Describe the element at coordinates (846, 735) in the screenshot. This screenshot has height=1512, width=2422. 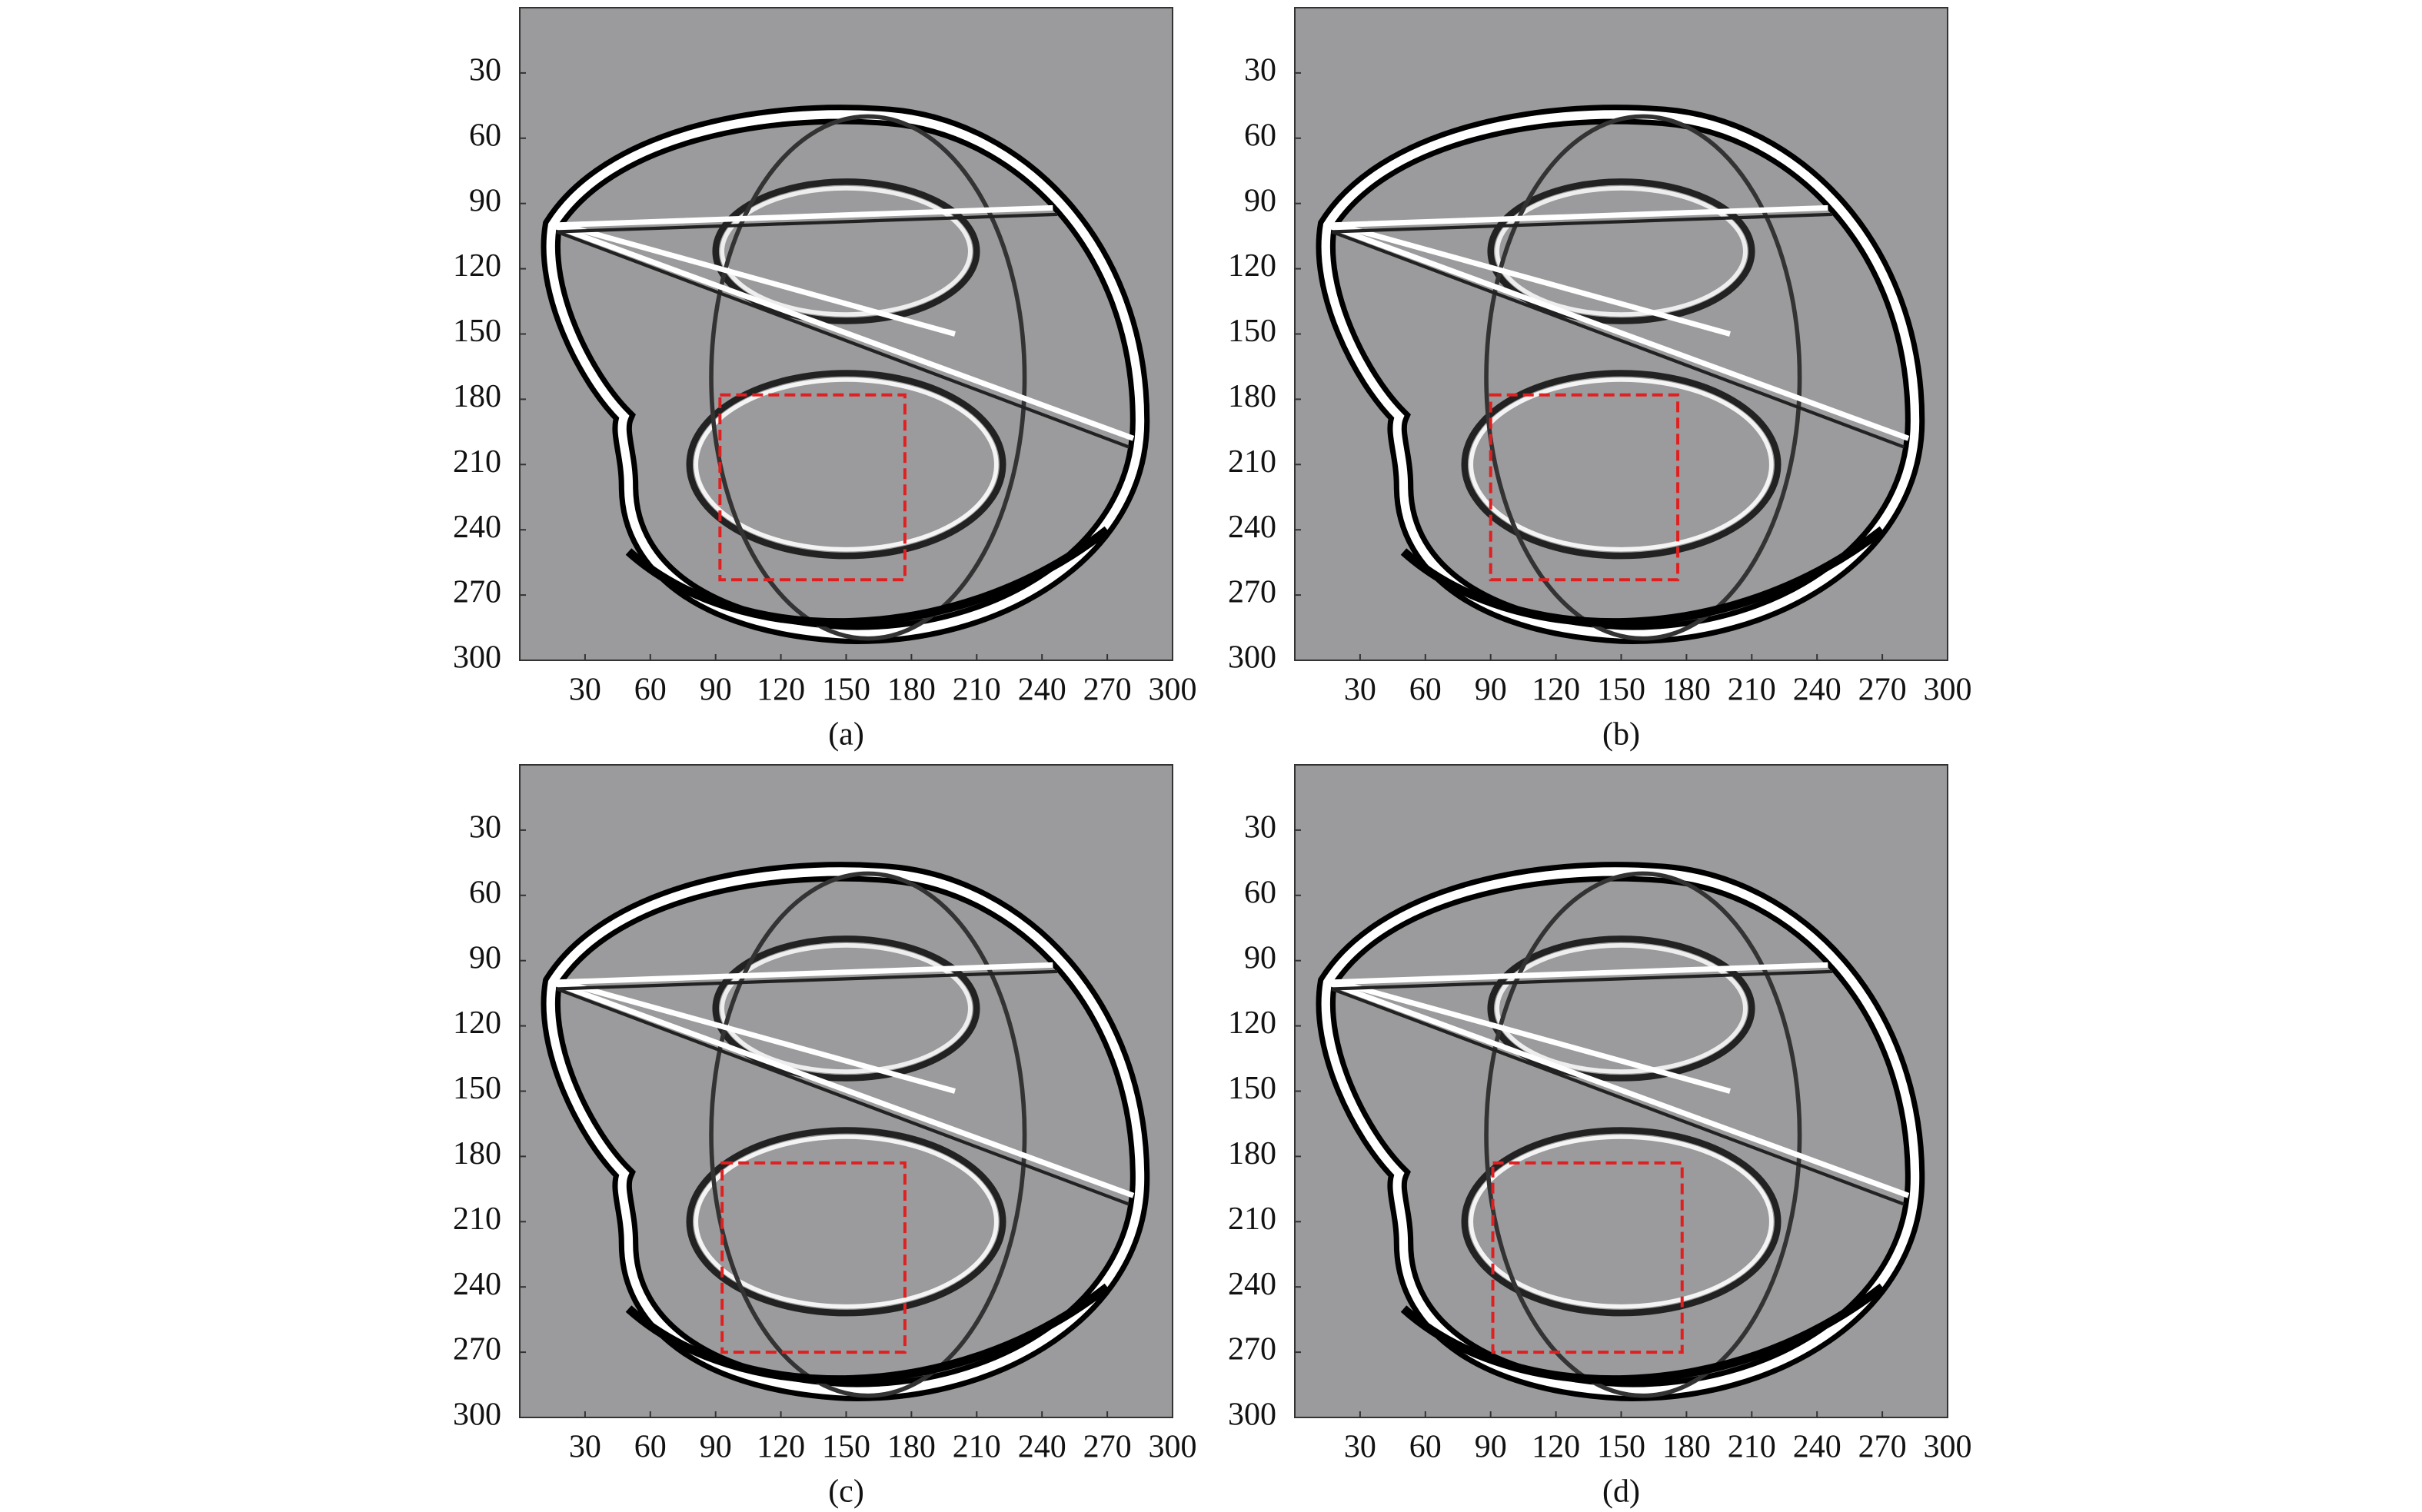
I see `caption: (a)` at that location.